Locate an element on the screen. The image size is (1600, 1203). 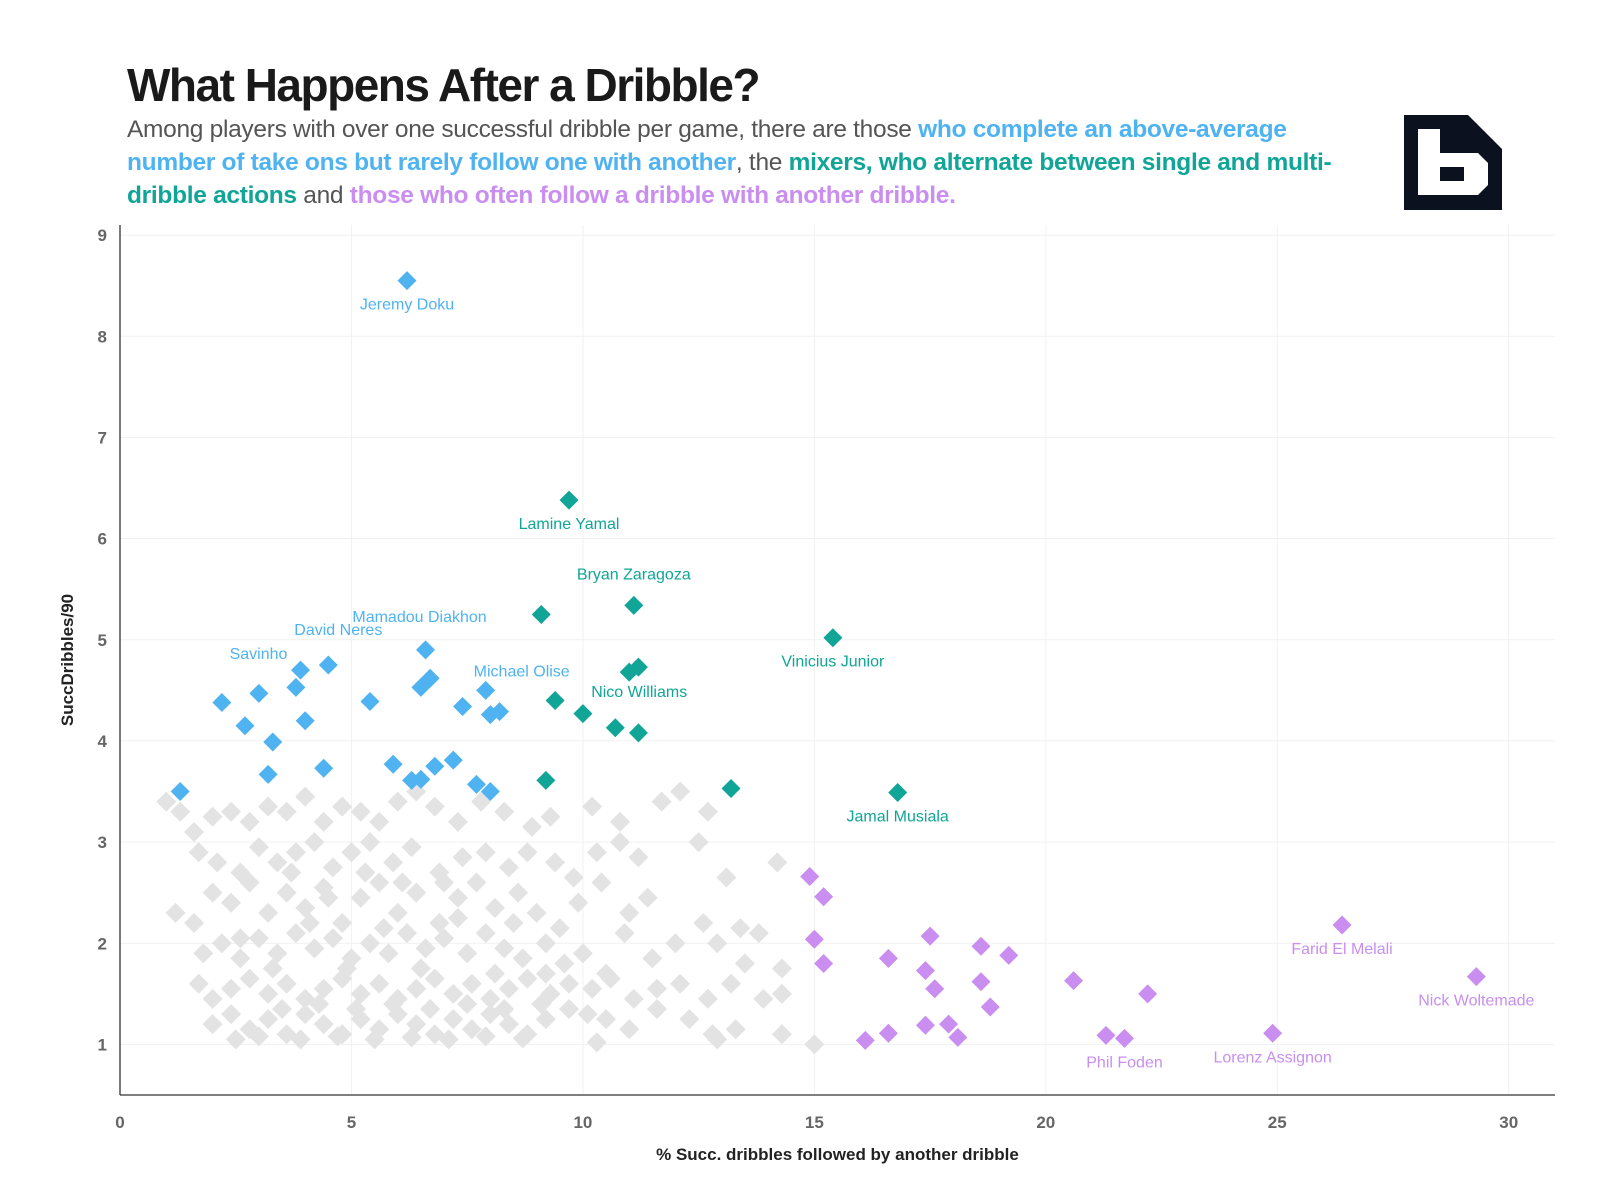
point-label: Vinicius Junior is located at coordinates (833, 662).